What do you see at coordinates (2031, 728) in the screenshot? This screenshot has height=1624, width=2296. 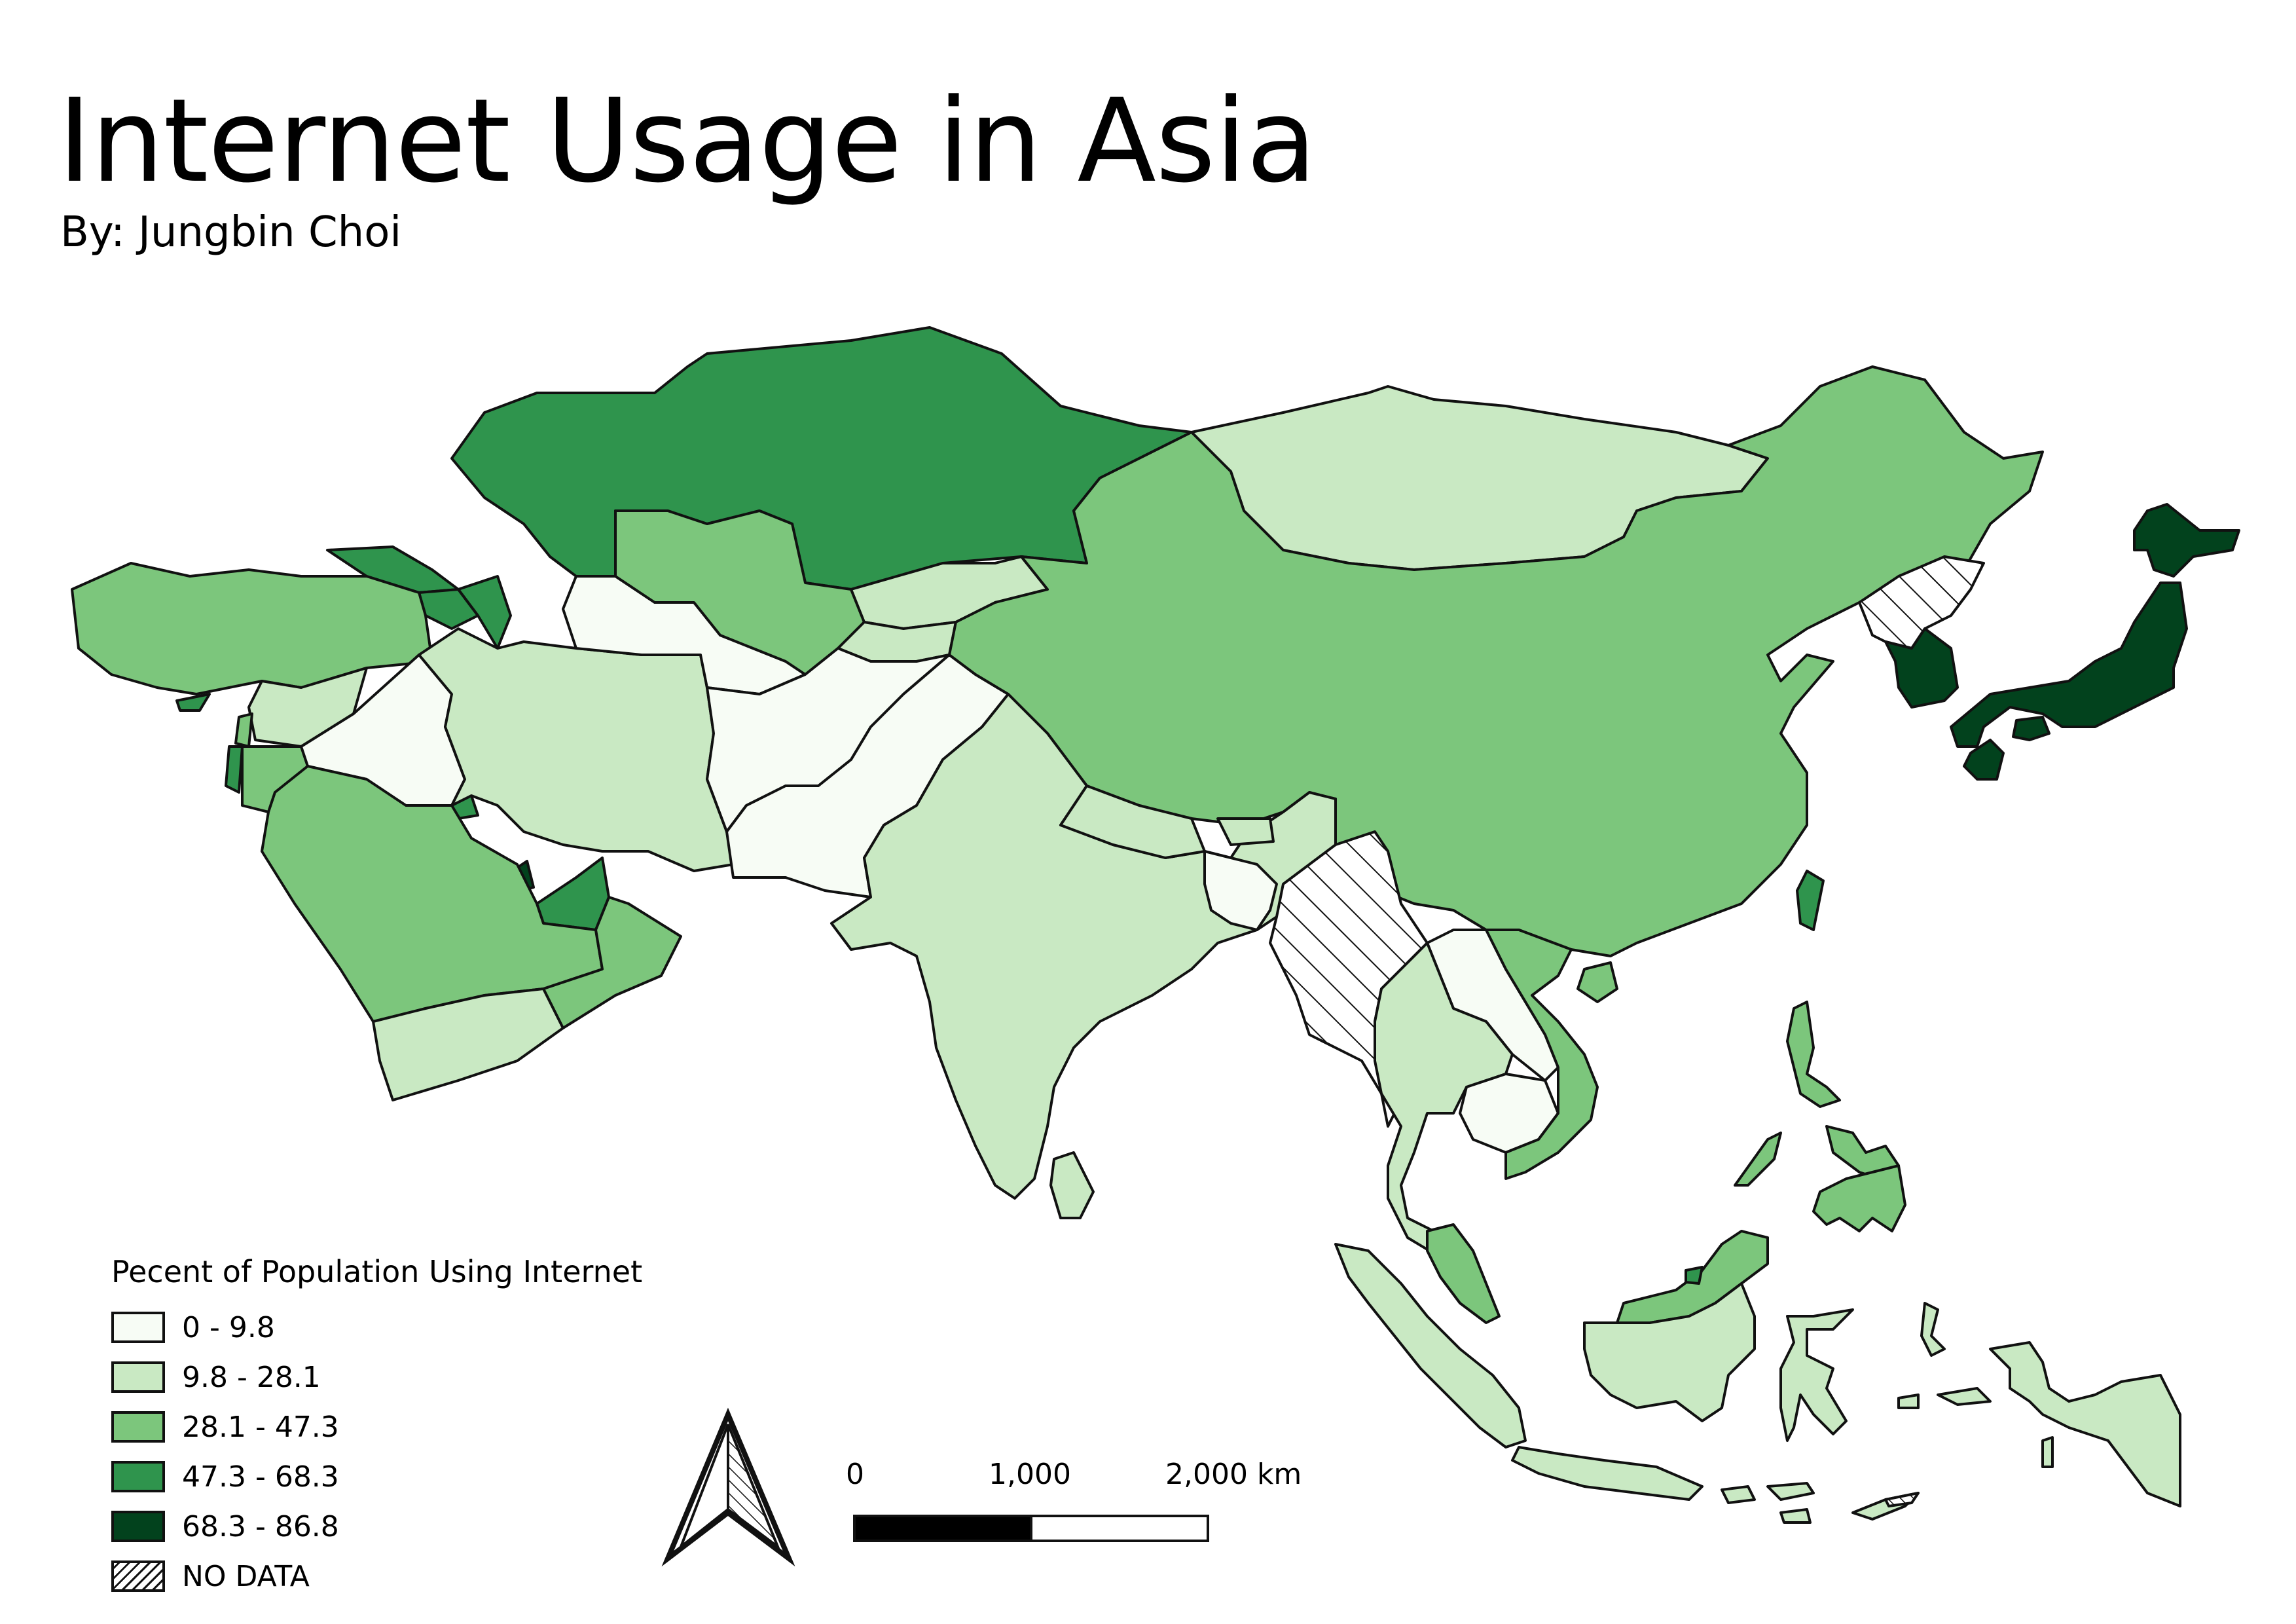 I see `country-japan-shikoku` at bounding box center [2031, 728].